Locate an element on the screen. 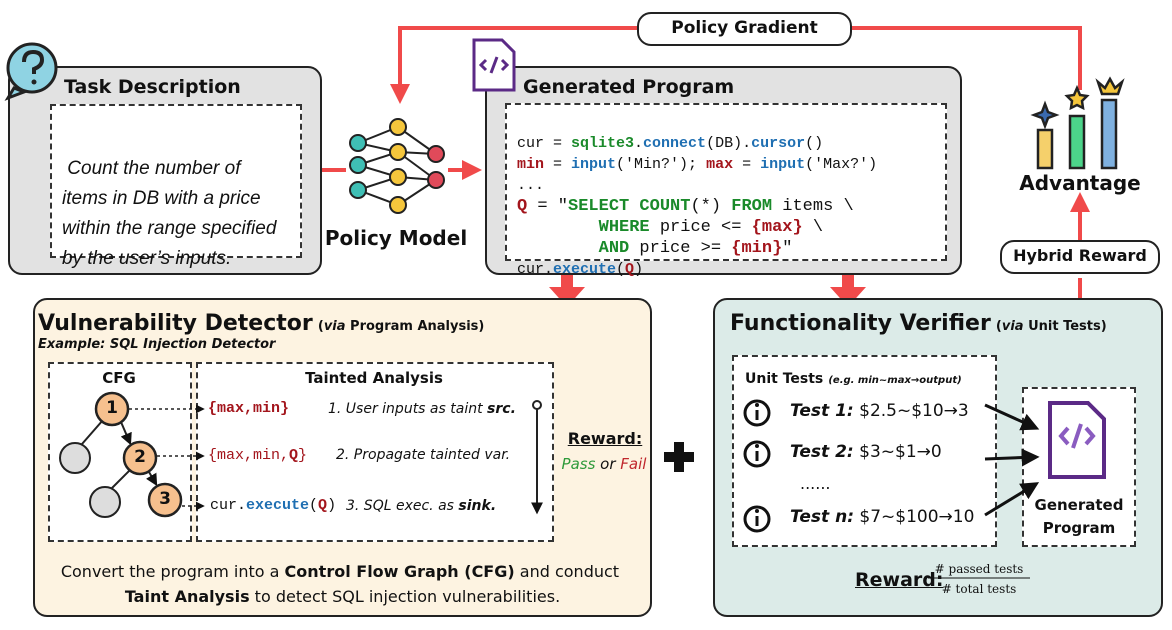 The image size is (1172, 630). reward-numerator: # passed tests is located at coordinates (979, 569).